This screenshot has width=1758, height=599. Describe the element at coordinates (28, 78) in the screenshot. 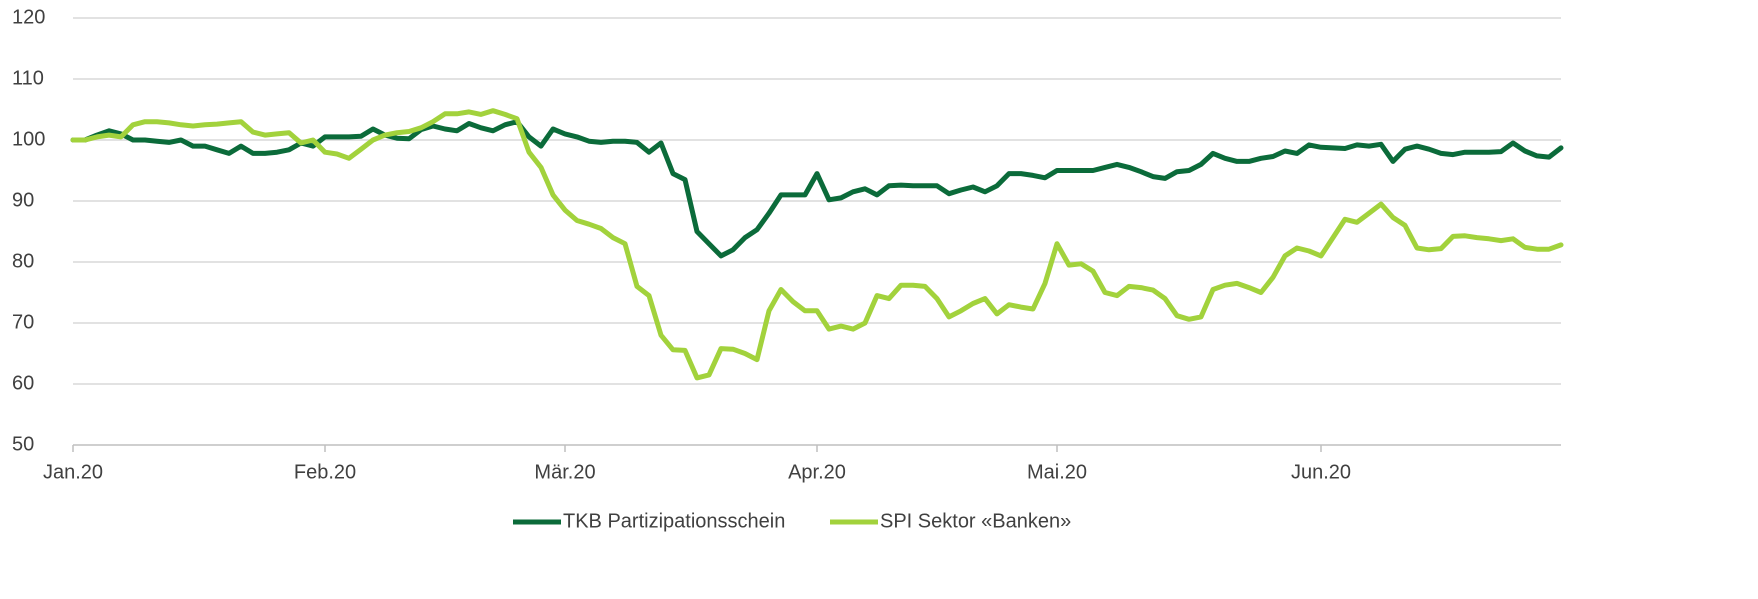

I see `y-tick-label: 110` at that location.